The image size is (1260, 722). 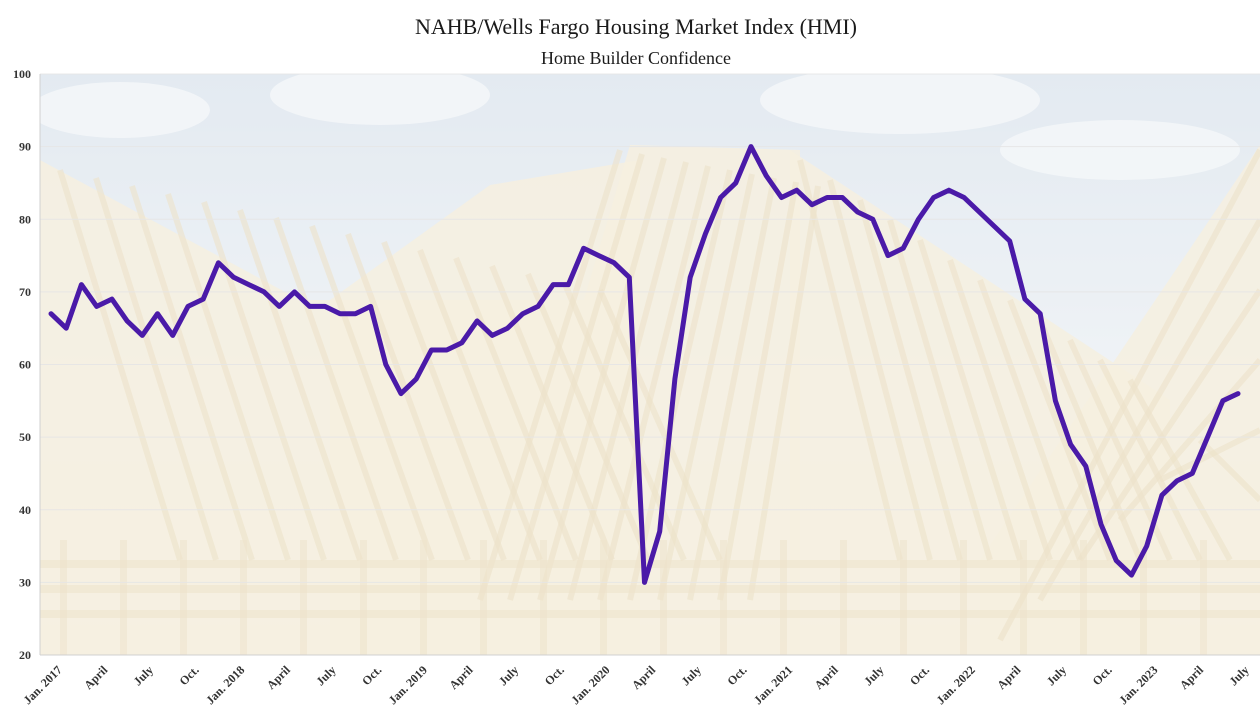 I want to click on x-tick-label: Jan. 2018, so click(x=225, y=685).